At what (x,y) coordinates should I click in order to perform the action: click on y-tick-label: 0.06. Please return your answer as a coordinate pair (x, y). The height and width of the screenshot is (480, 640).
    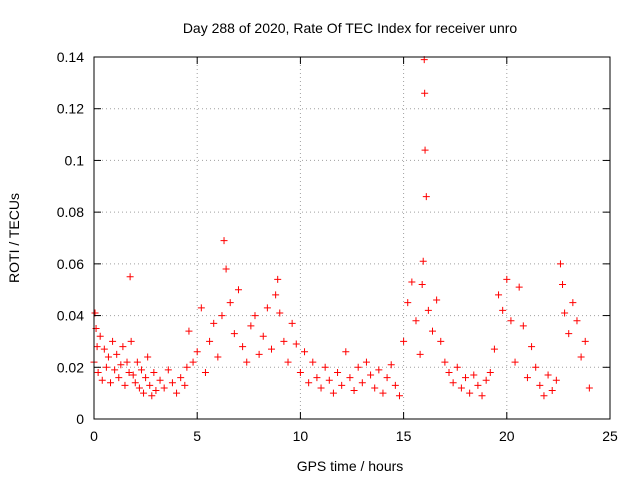
    Looking at the image, I should click on (70, 264).